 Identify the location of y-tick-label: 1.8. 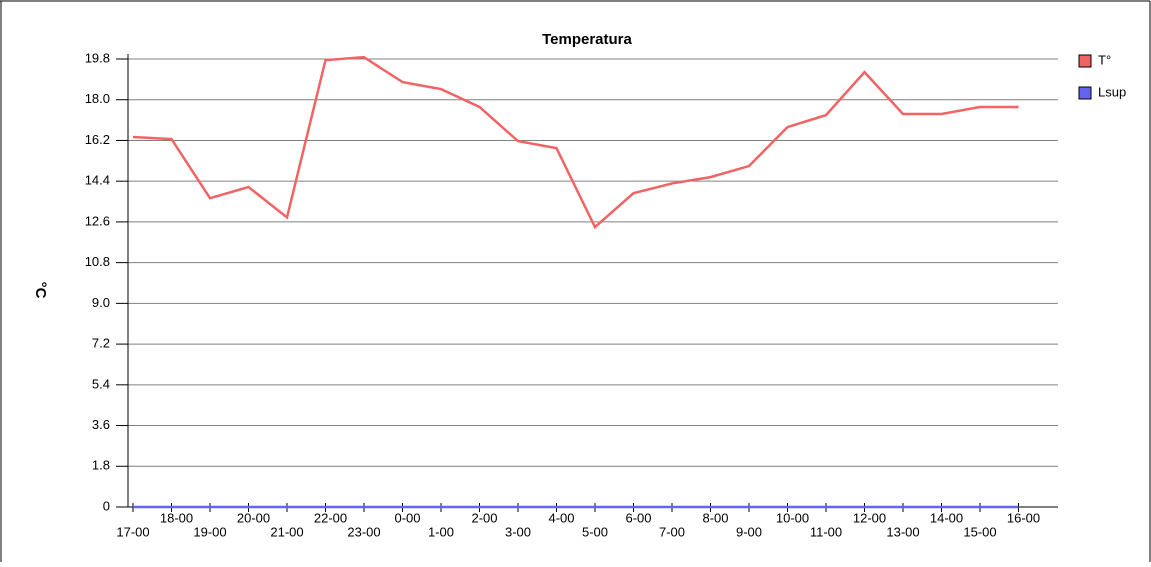
(101, 465).